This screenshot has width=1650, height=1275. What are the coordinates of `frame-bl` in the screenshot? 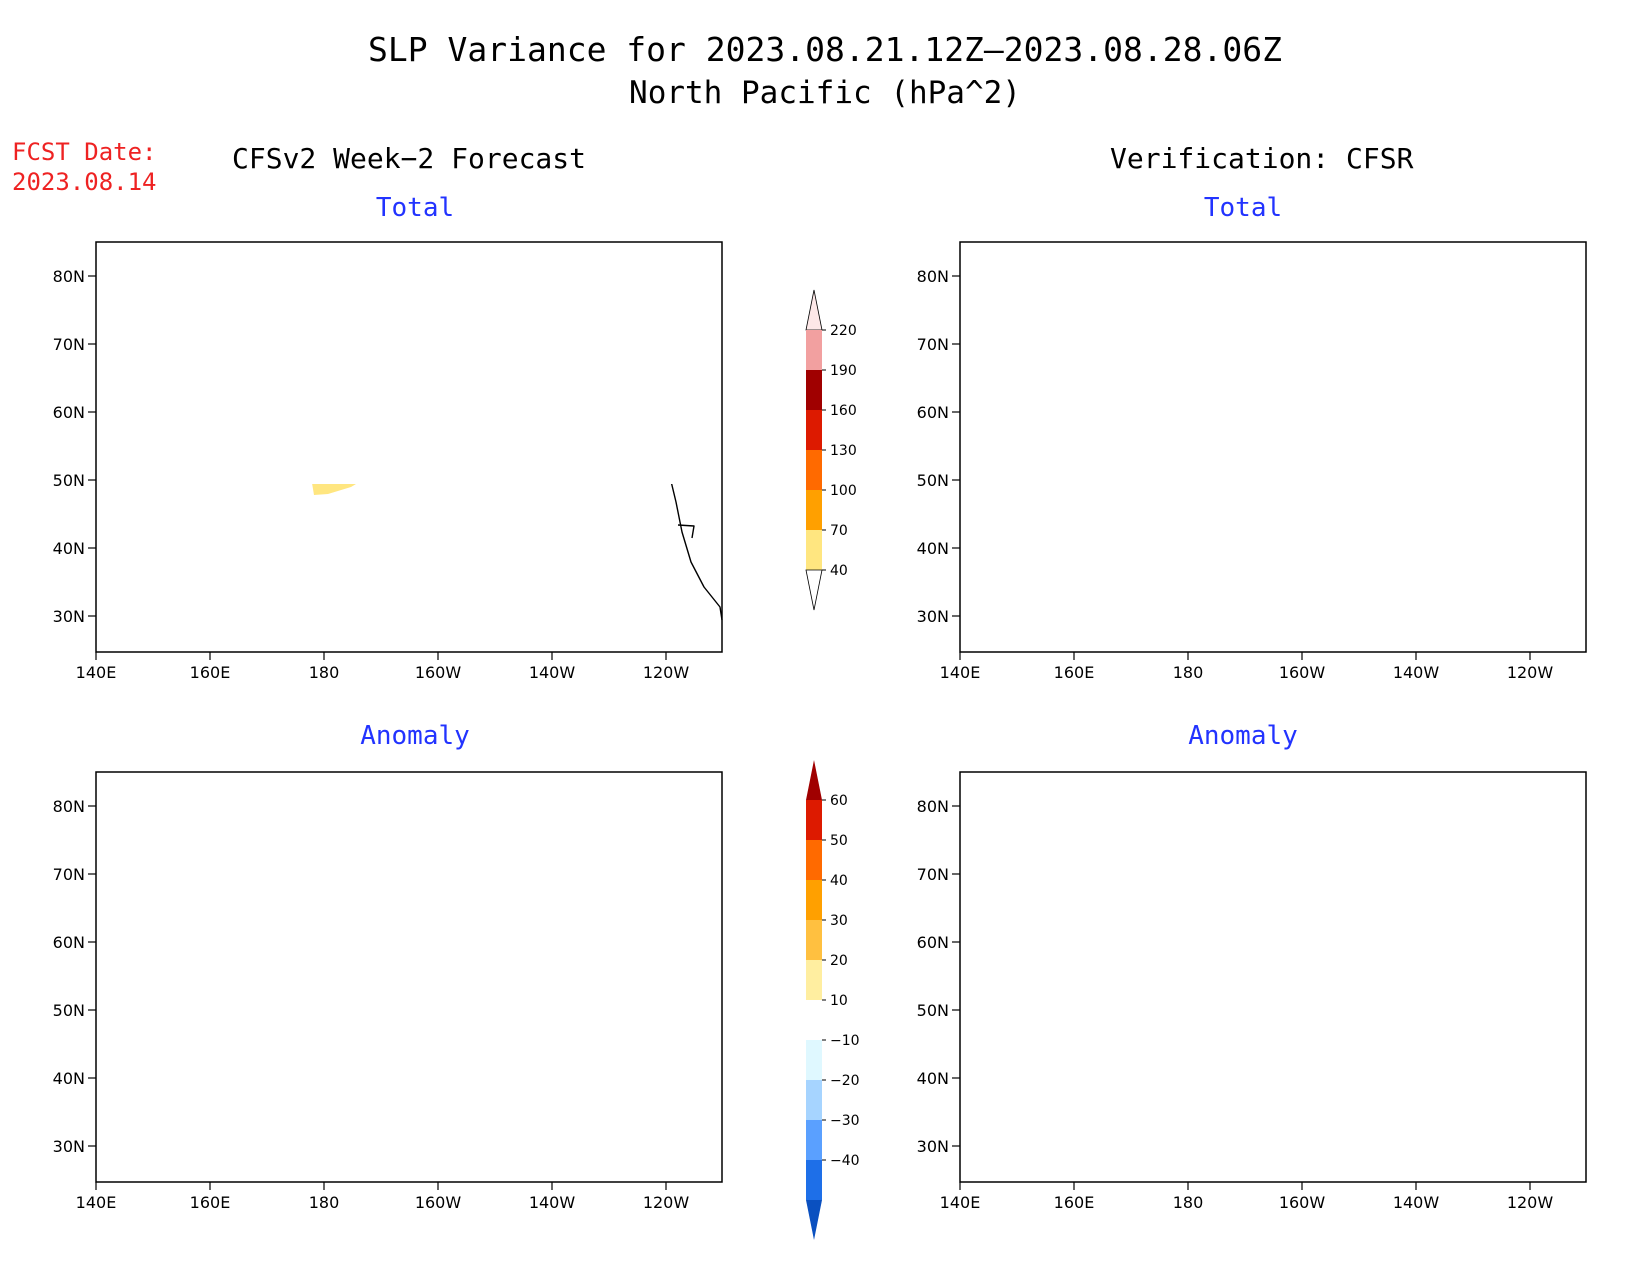 It's located at (409, 977).